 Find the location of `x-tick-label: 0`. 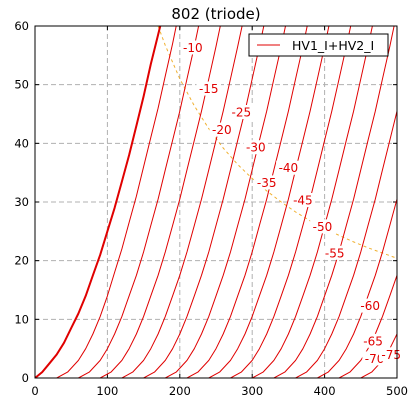

x-tick-label: 0 is located at coordinates (34, 391).